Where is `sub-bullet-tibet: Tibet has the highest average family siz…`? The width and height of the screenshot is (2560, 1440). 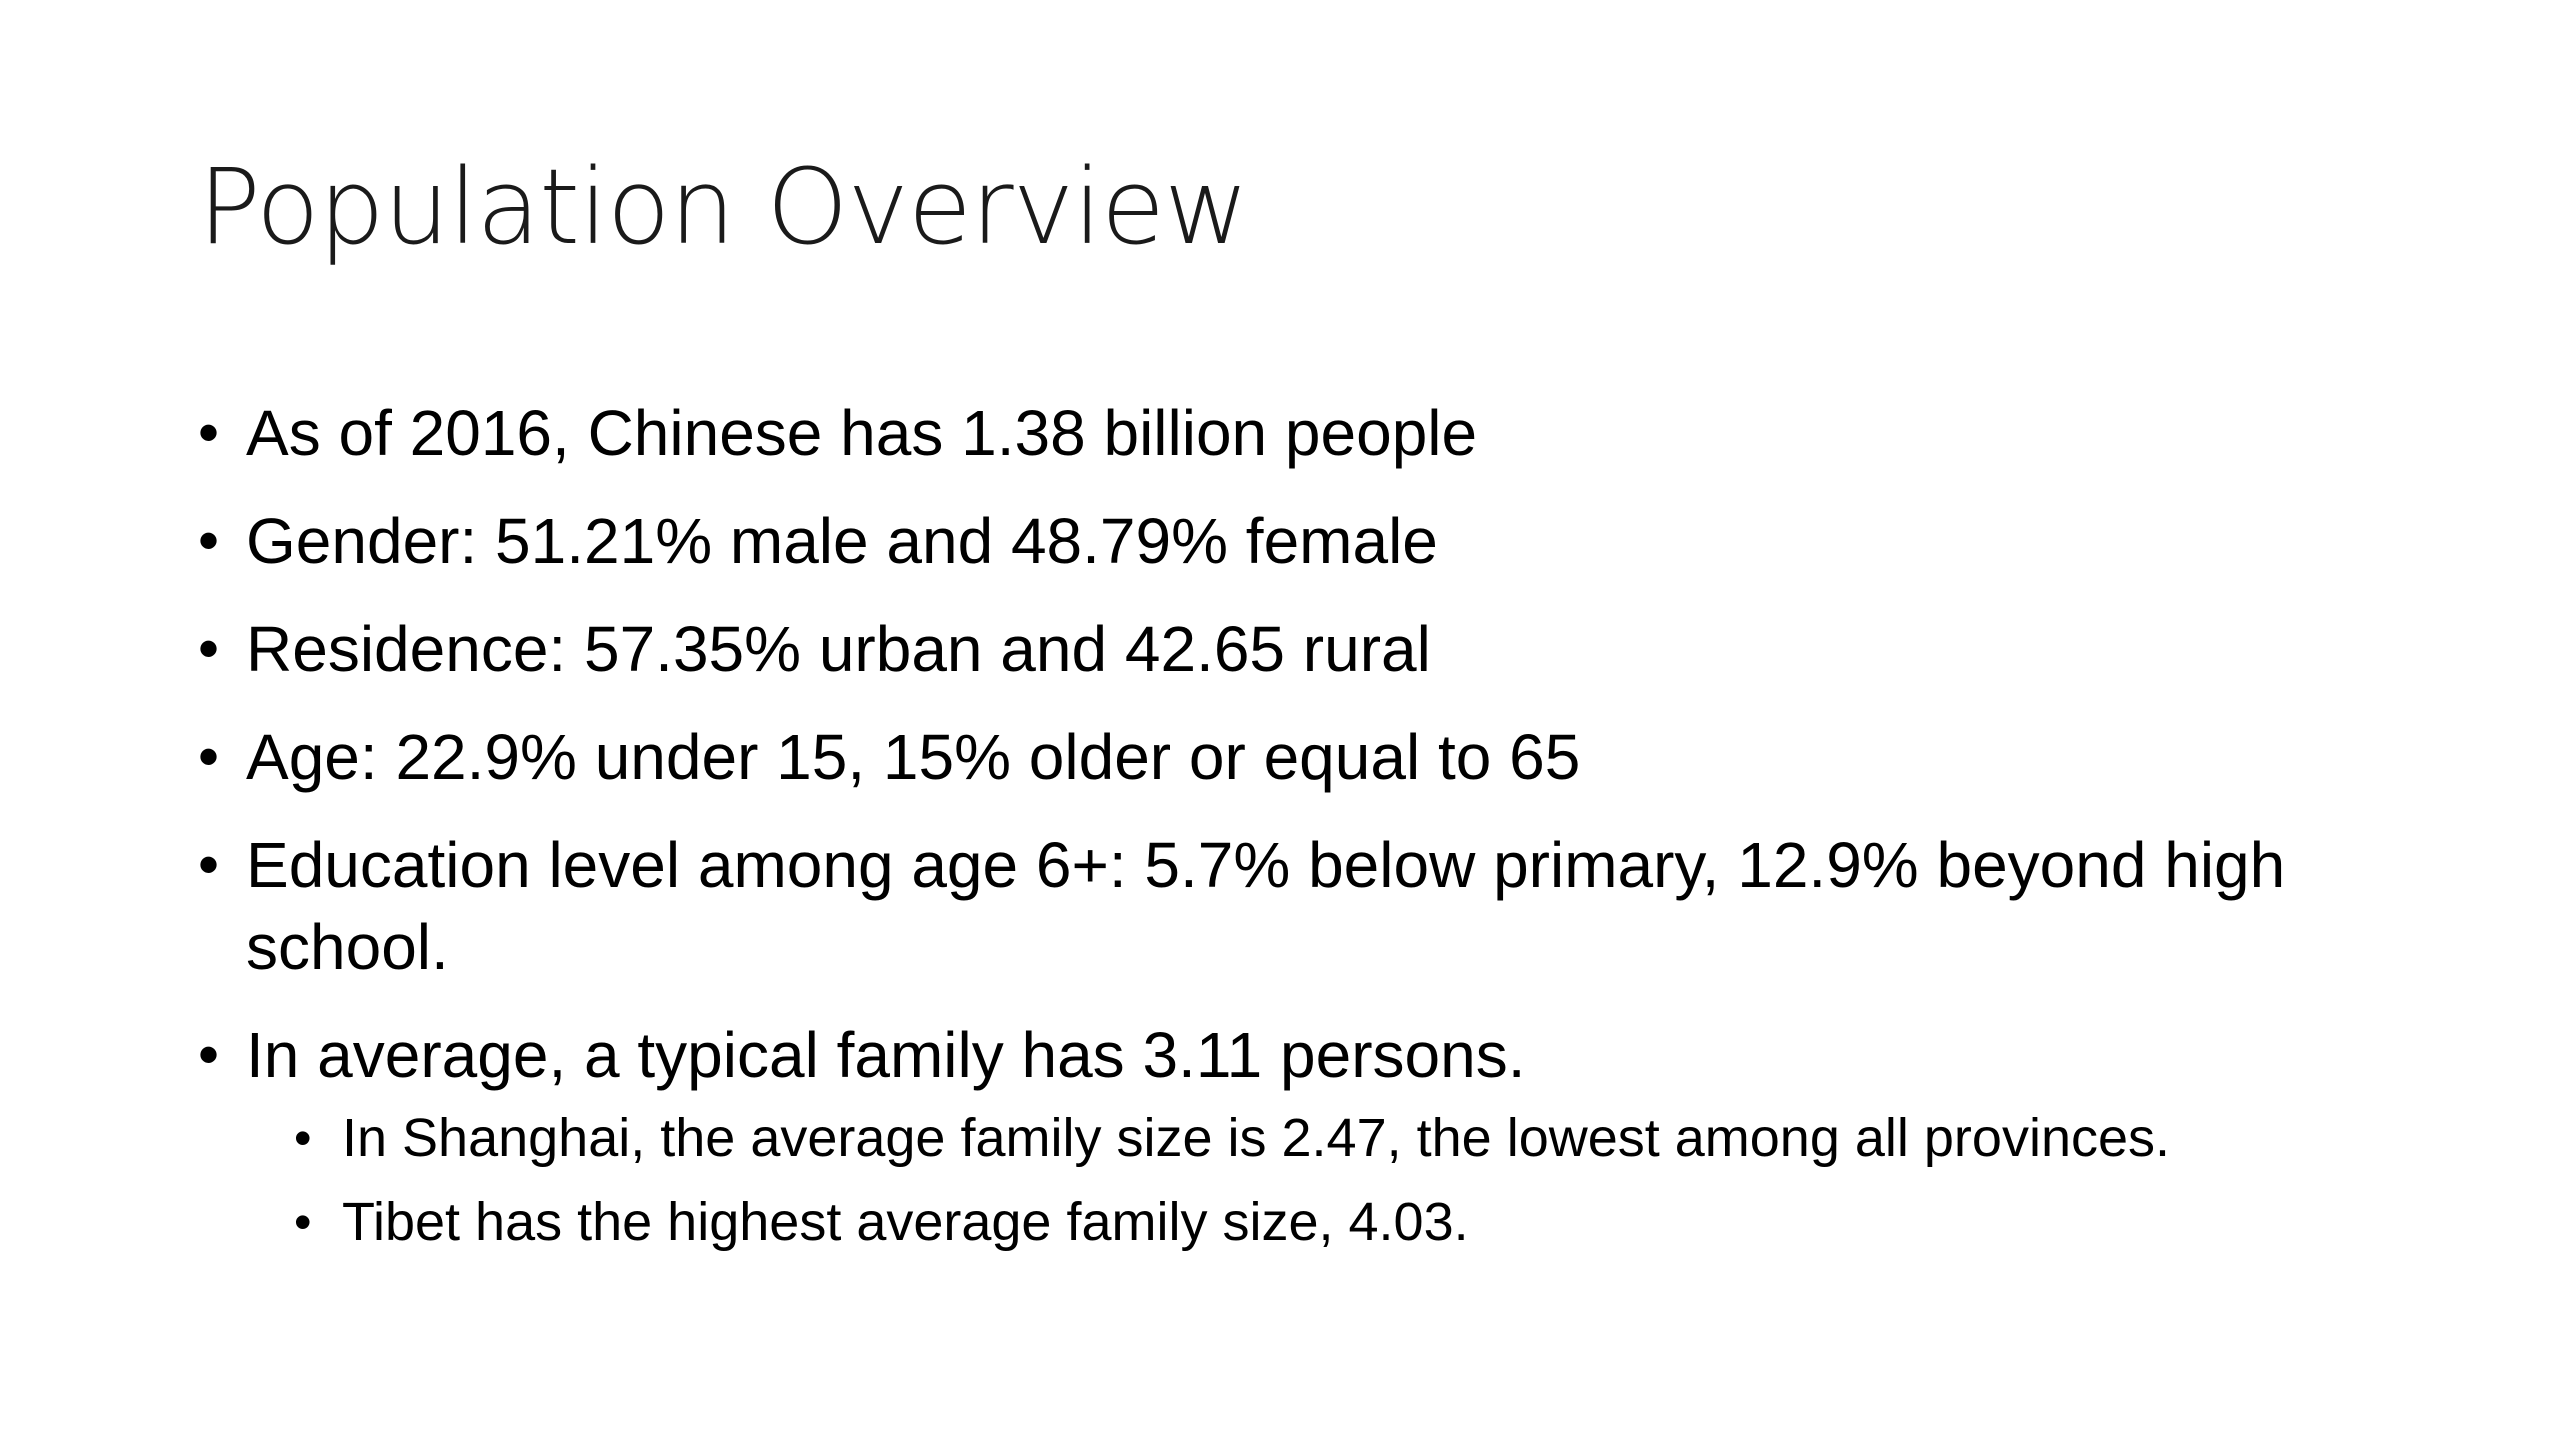
sub-bullet-tibet: Tibet has the highest average family siz… is located at coordinates (1346, 1222).